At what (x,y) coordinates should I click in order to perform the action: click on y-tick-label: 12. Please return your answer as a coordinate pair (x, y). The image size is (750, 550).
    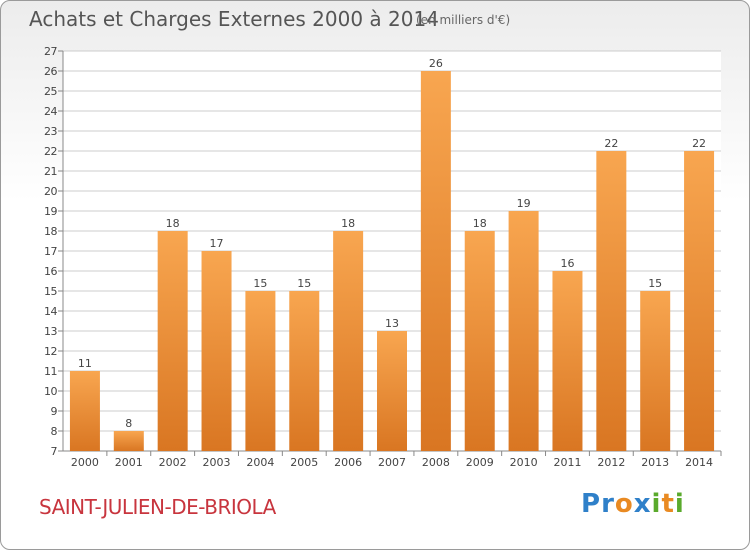
    Looking at the image, I should click on (50, 351).